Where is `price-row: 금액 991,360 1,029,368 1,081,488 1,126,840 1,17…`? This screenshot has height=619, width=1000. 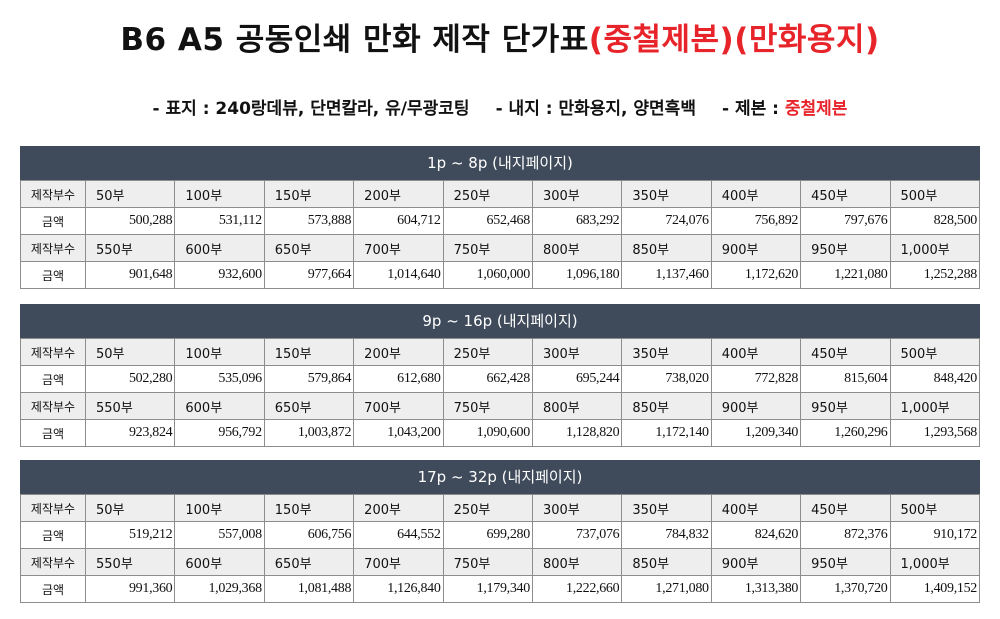 price-row: 금액 991,360 1,029,368 1,081,488 1,126,840 1,17… is located at coordinates (500, 589).